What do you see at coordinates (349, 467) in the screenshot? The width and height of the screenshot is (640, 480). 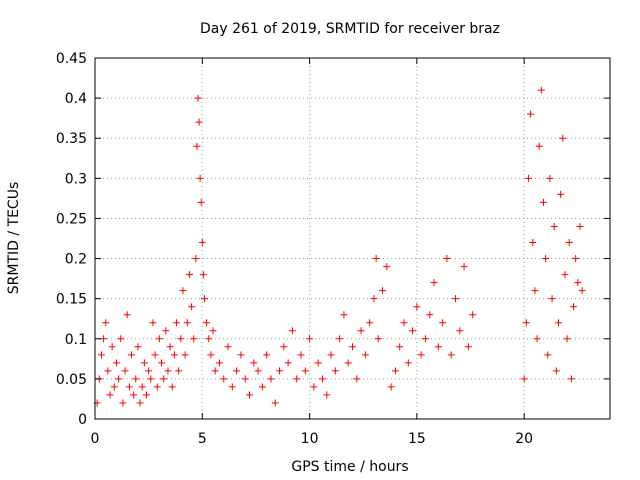 I see `x-axis-label: GPS time / hours` at bounding box center [349, 467].